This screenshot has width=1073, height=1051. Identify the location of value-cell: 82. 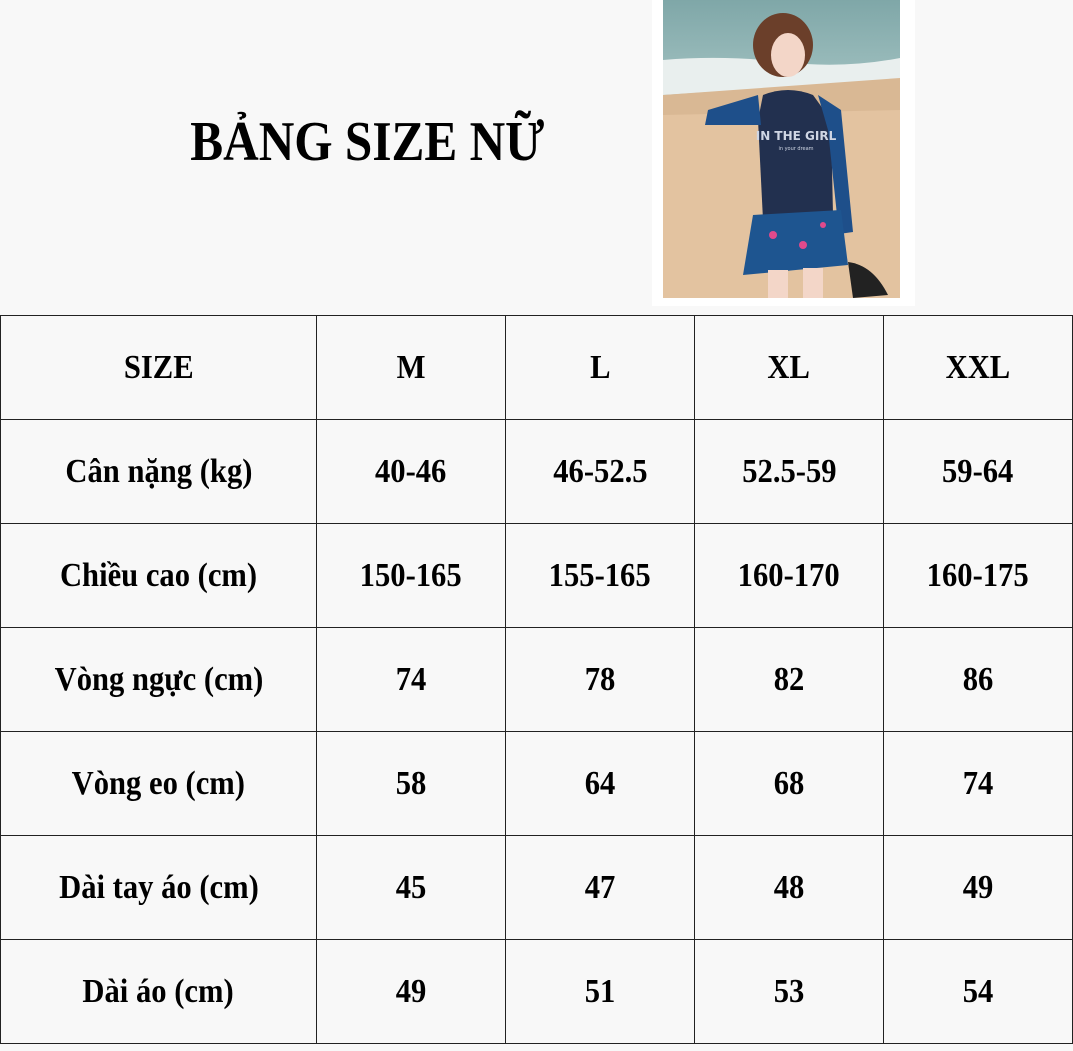
(789, 679).